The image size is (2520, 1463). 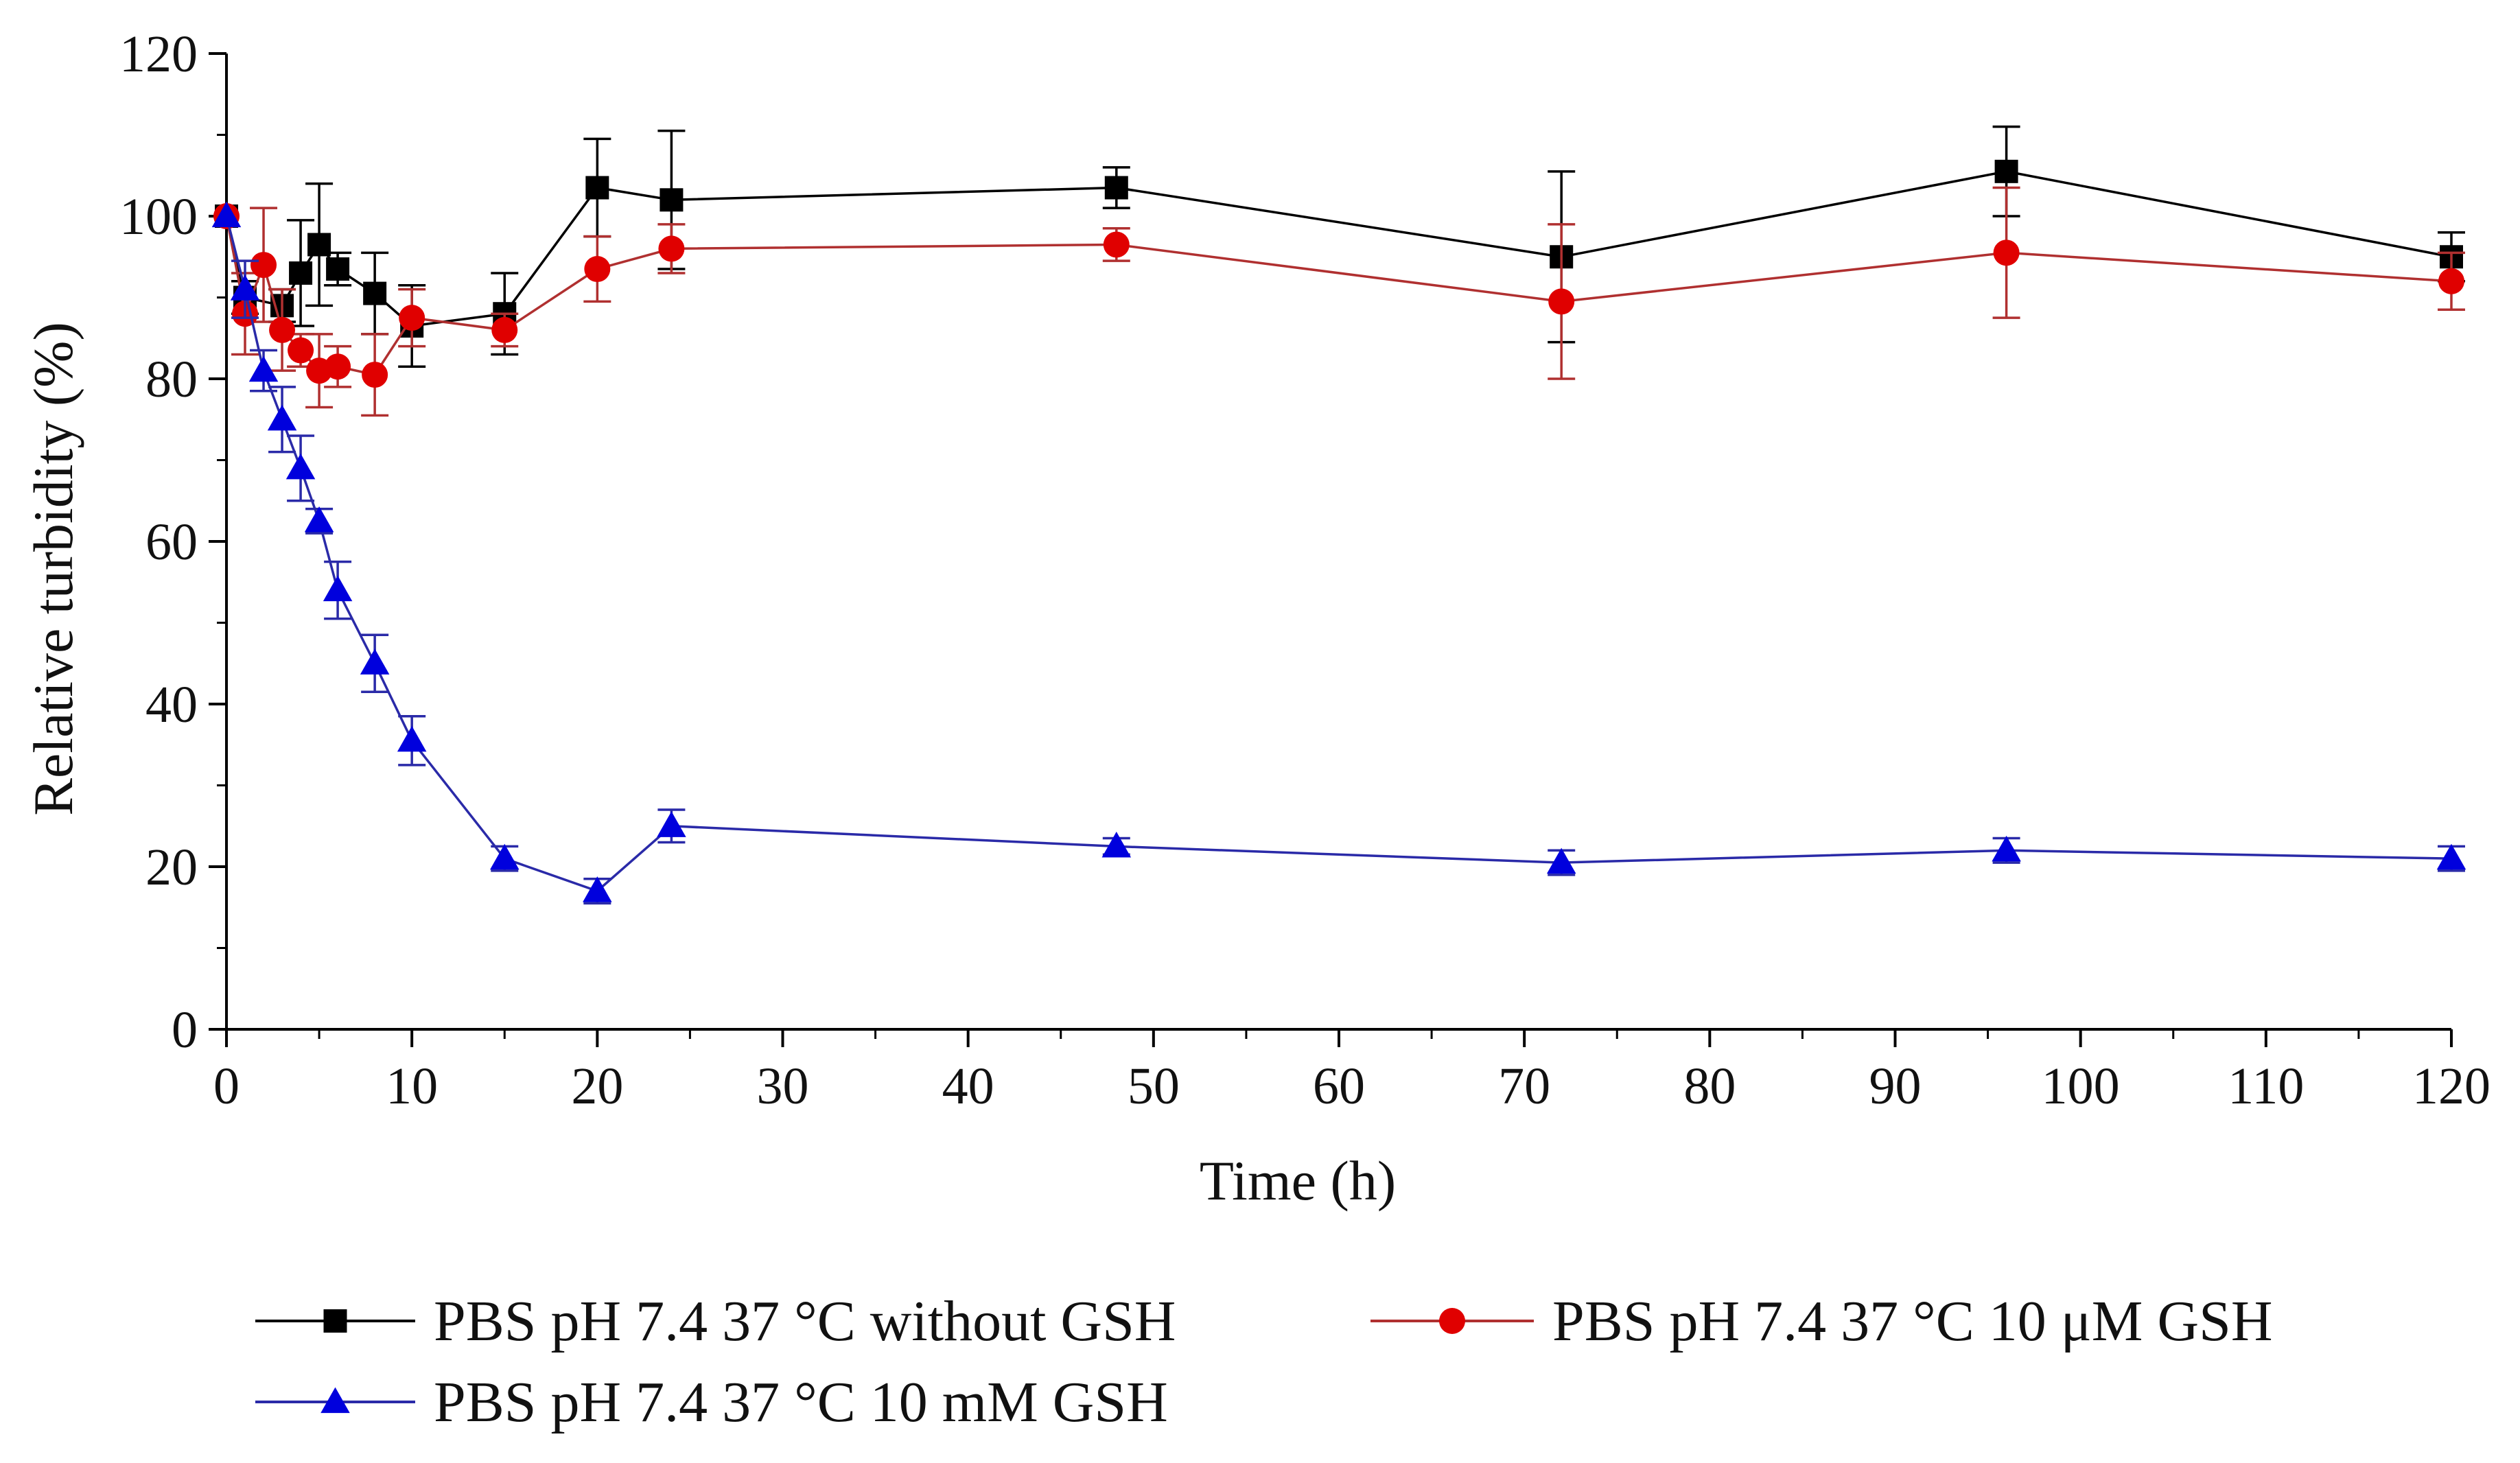 I want to click on legend-label: PBS pH 7.4 37 °C without GSH, so click(x=805, y=1321).